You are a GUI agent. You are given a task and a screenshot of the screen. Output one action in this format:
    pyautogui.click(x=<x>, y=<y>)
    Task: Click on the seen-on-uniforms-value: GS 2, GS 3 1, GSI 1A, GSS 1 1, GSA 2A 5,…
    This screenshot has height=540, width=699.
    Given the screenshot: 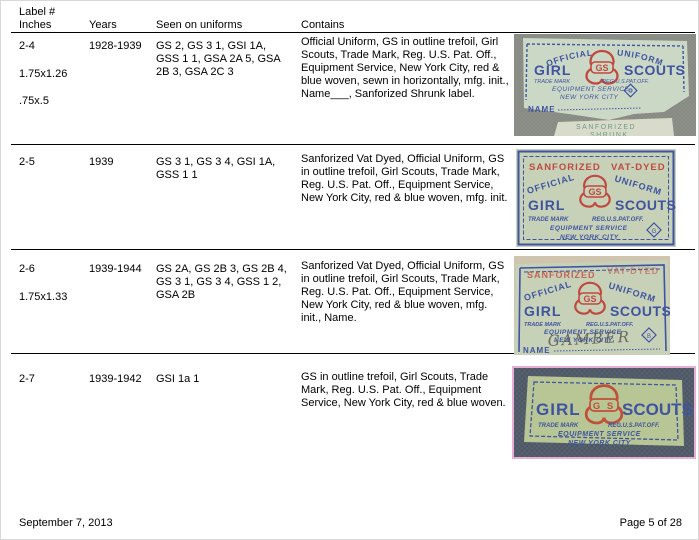 What is the action you would take?
    pyautogui.click(x=218, y=59)
    